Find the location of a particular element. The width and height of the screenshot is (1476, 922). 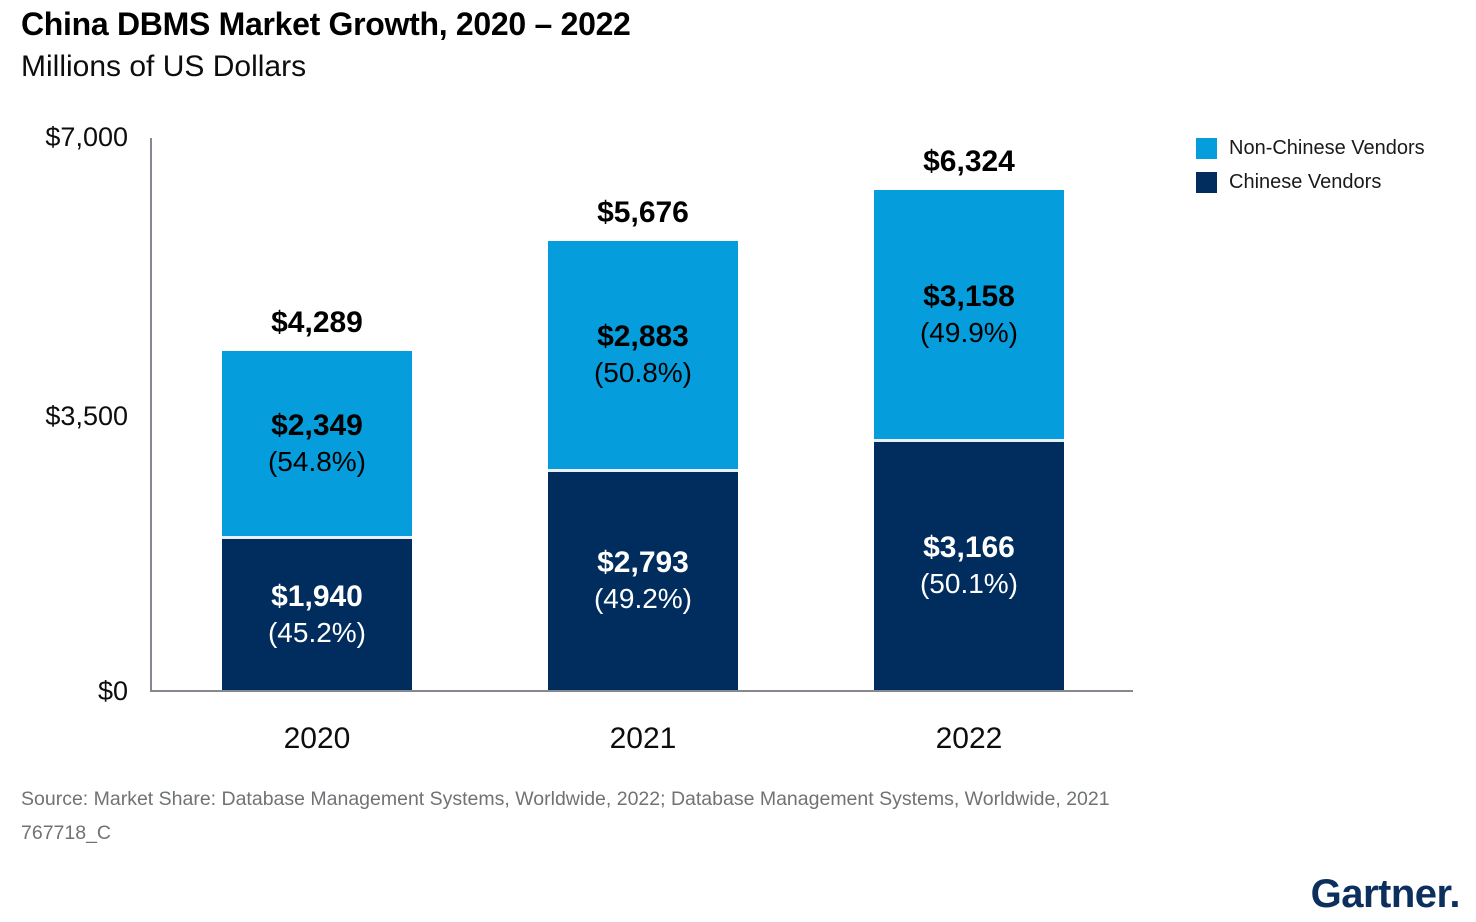

bar-segment-chinese-2022: $3,166 (50.1%) is located at coordinates (969, 564).